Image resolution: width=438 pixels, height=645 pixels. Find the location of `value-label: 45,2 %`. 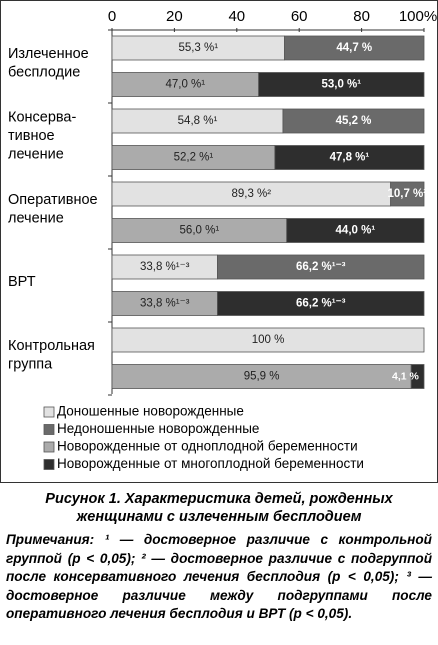

value-label: 45,2 % is located at coordinates (354, 121).